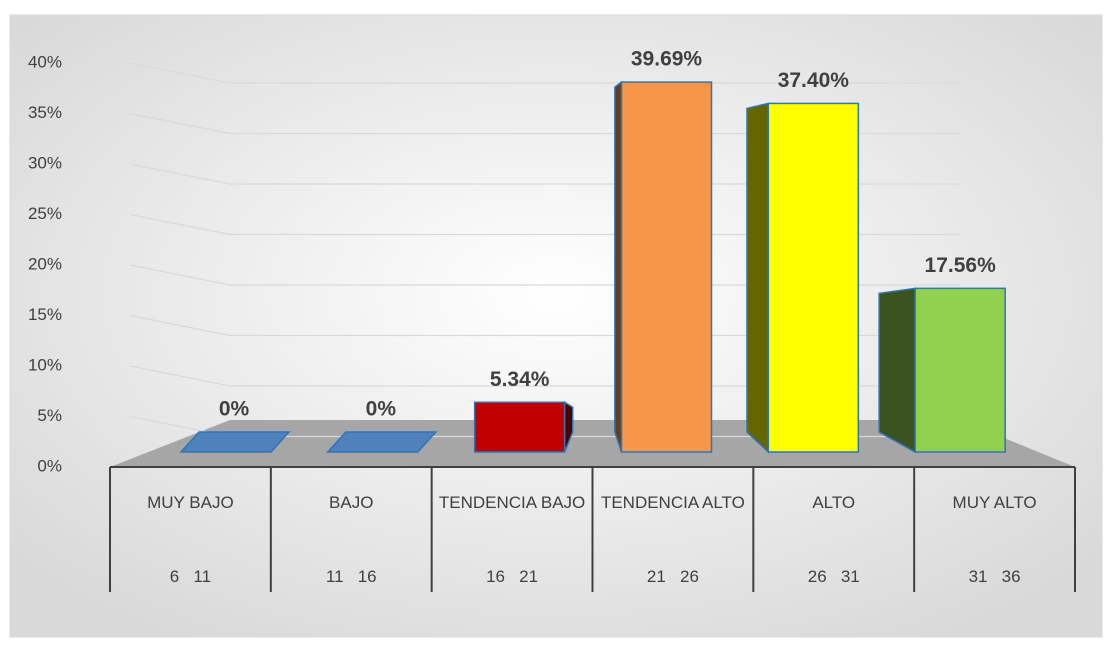 Image resolution: width=1113 pixels, height=657 pixels. I want to click on category-label: ALTO, so click(834, 502).